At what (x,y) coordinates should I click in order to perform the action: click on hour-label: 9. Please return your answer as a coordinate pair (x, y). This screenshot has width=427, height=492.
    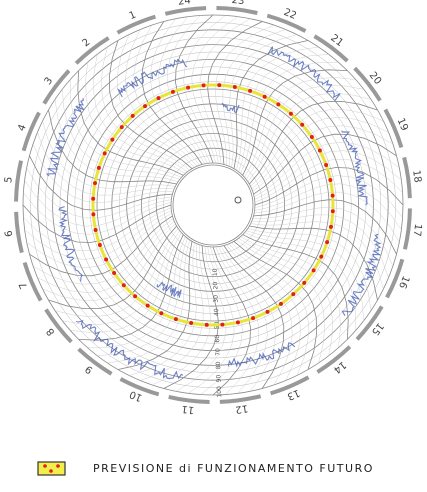
    Looking at the image, I should click on (89, 369).